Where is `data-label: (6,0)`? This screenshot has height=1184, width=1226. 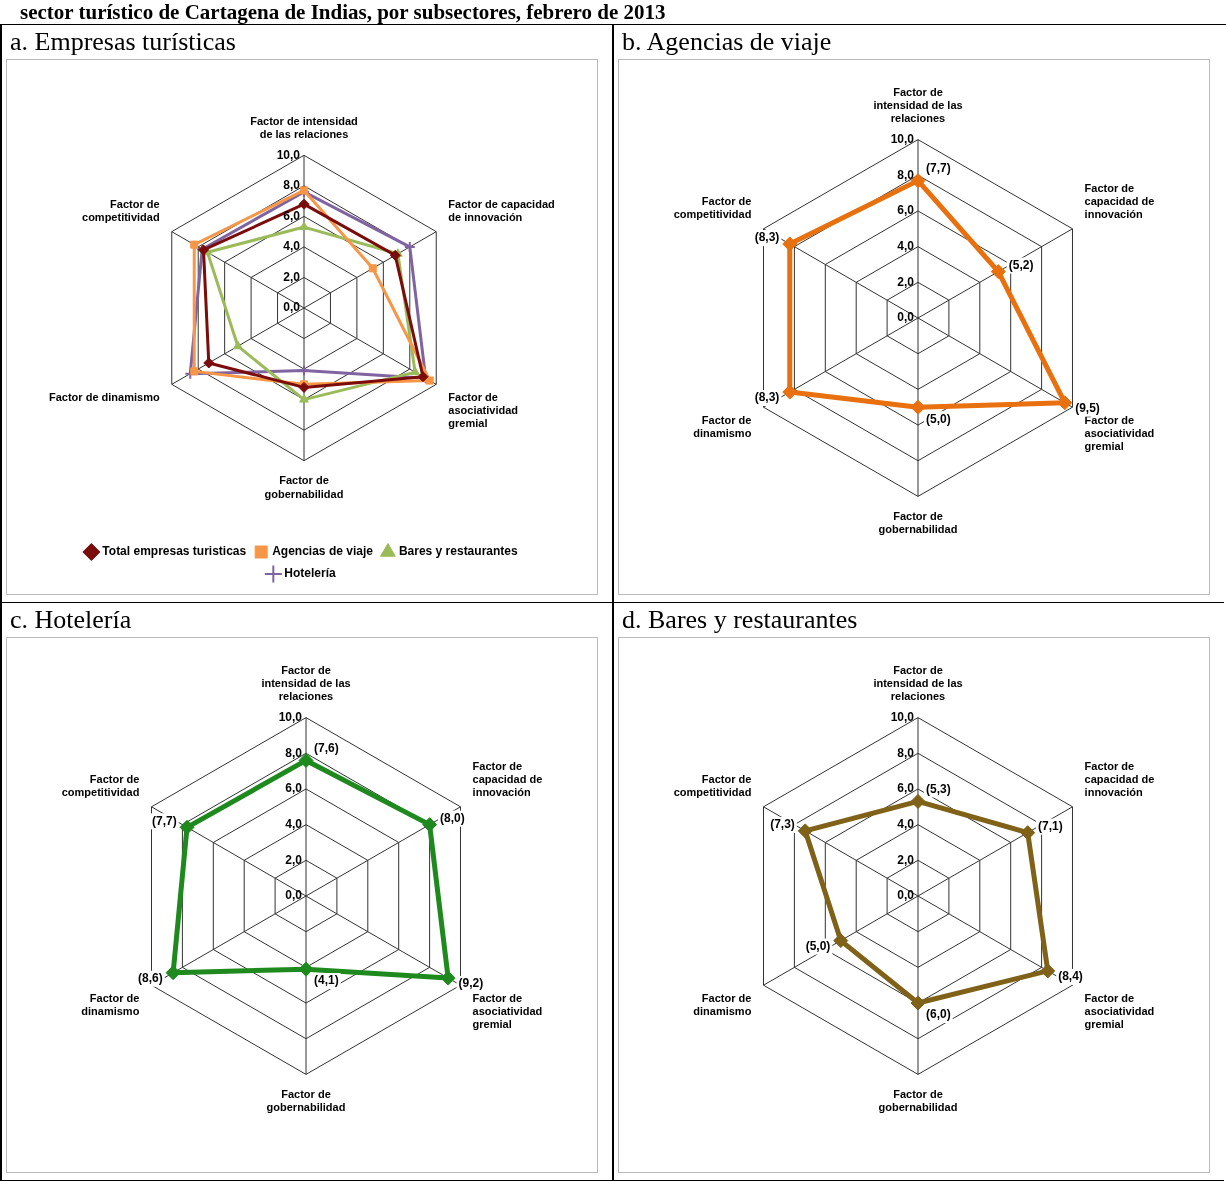 data-label: (6,0) is located at coordinates (938, 1014).